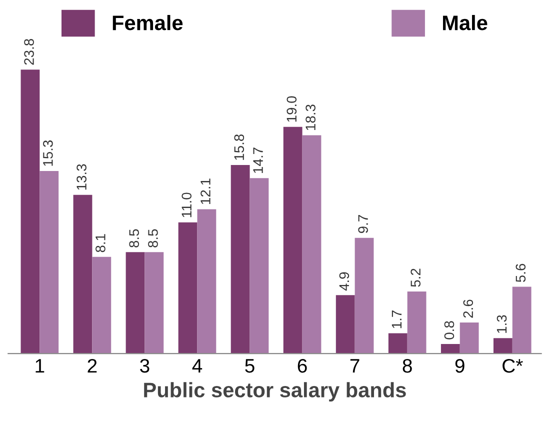 The height and width of the screenshot is (426, 544). Describe the element at coordinates (468, 309) in the screenshot. I see `data-label: 2.6` at that location.